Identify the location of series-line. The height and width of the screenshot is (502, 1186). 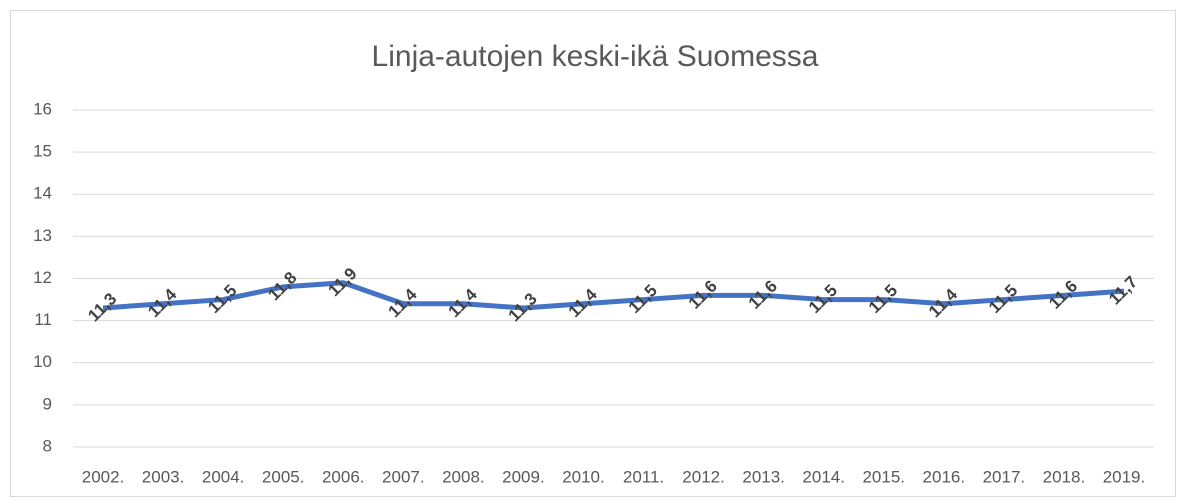
(613, 295).